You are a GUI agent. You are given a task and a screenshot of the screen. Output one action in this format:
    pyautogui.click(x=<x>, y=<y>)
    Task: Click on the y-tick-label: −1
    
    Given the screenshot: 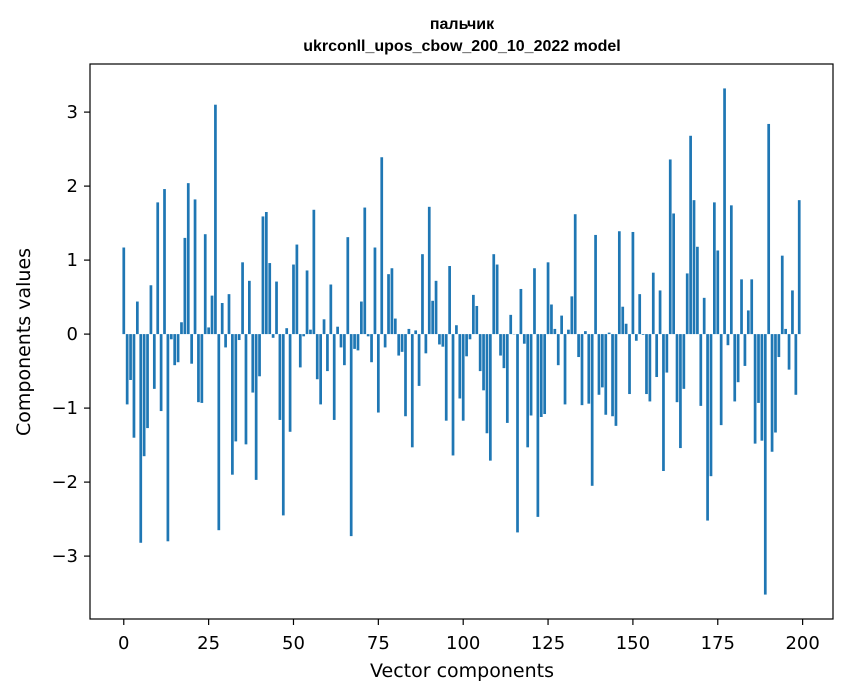 What is the action you would take?
    pyautogui.click(x=64, y=408)
    